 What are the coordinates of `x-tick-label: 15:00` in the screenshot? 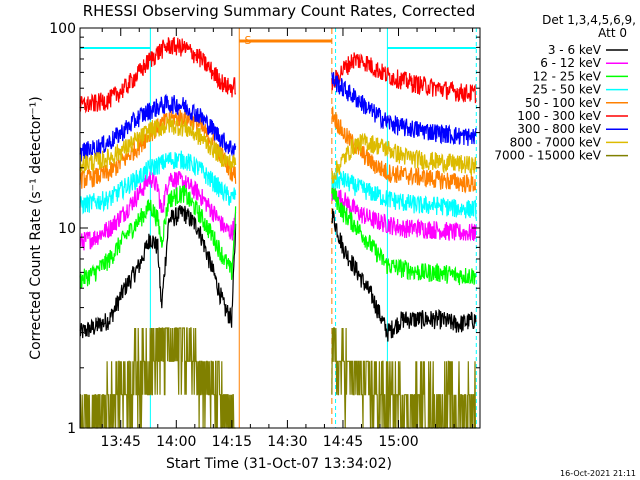 It's located at (398, 442).